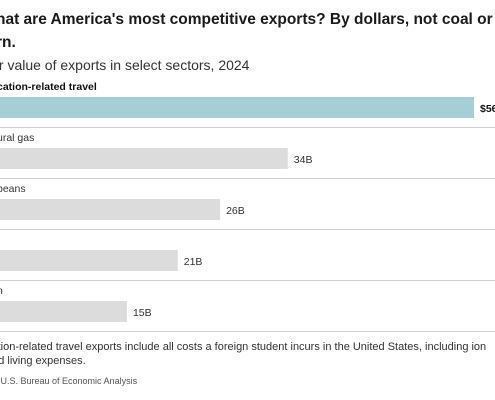 This screenshot has width=495, height=400. Describe the element at coordinates (193, 262) in the screenshot. I see `value-label: 21B` at that location.